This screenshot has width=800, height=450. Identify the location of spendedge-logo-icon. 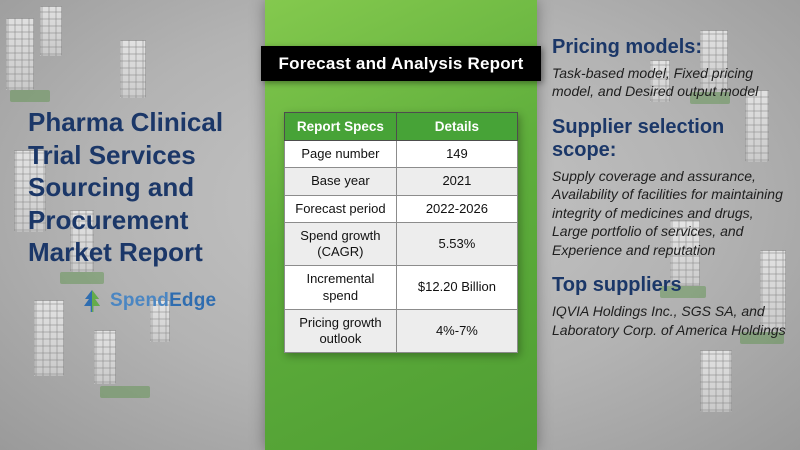
(92, 301).